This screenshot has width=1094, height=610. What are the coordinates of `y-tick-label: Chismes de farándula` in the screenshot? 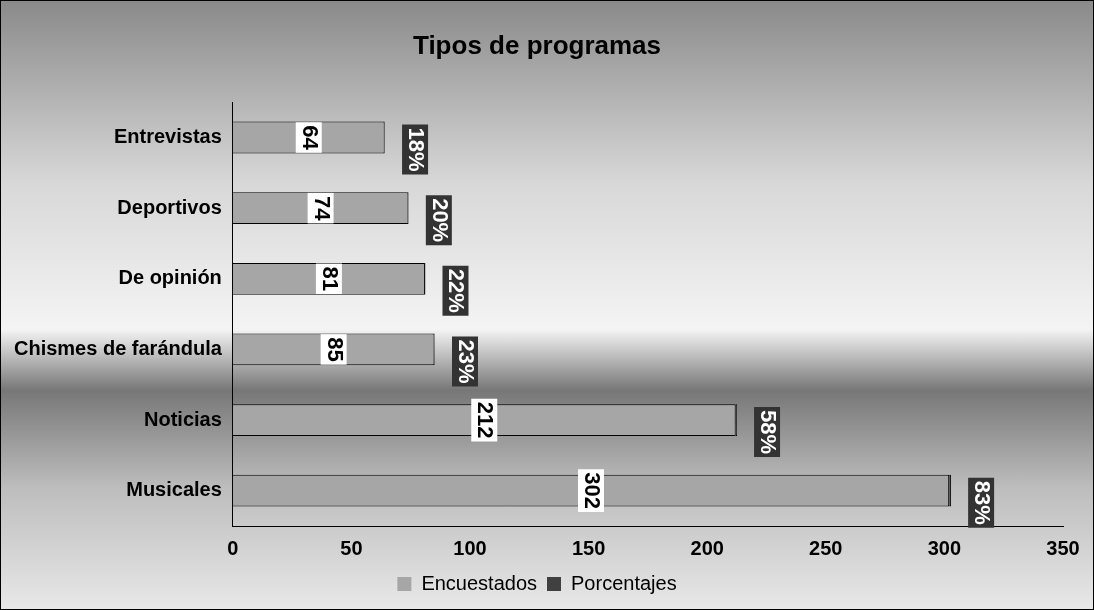 It's located at (118, 347).